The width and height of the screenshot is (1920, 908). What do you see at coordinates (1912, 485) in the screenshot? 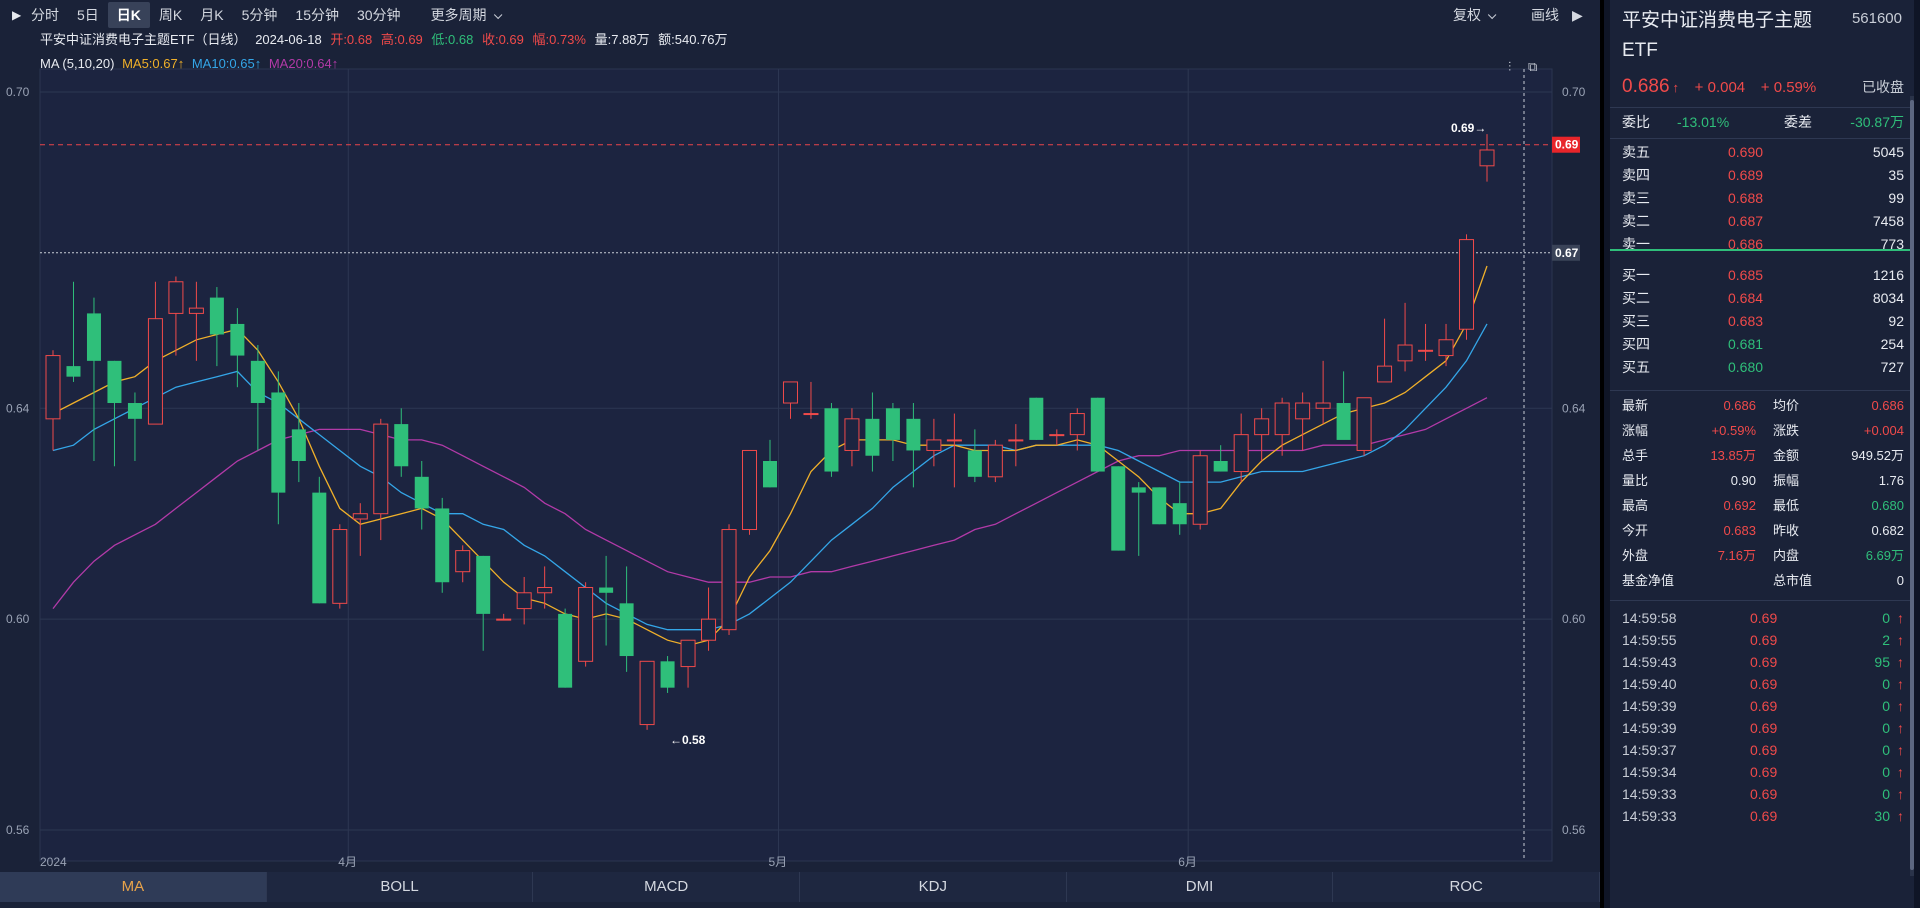
I see `scrollbar-thumb` at bounding box center [1912, 485].